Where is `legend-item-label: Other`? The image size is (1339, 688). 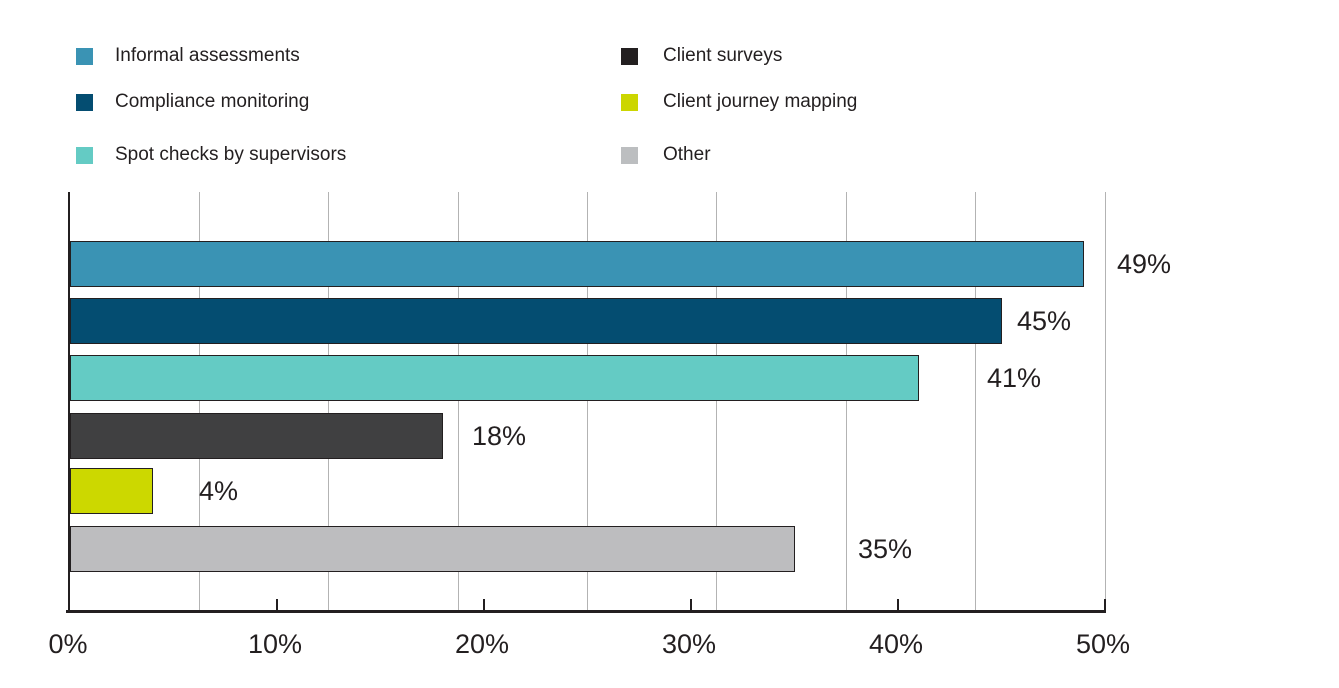 legend-item-label: Other is located at coordinates (687, 154).